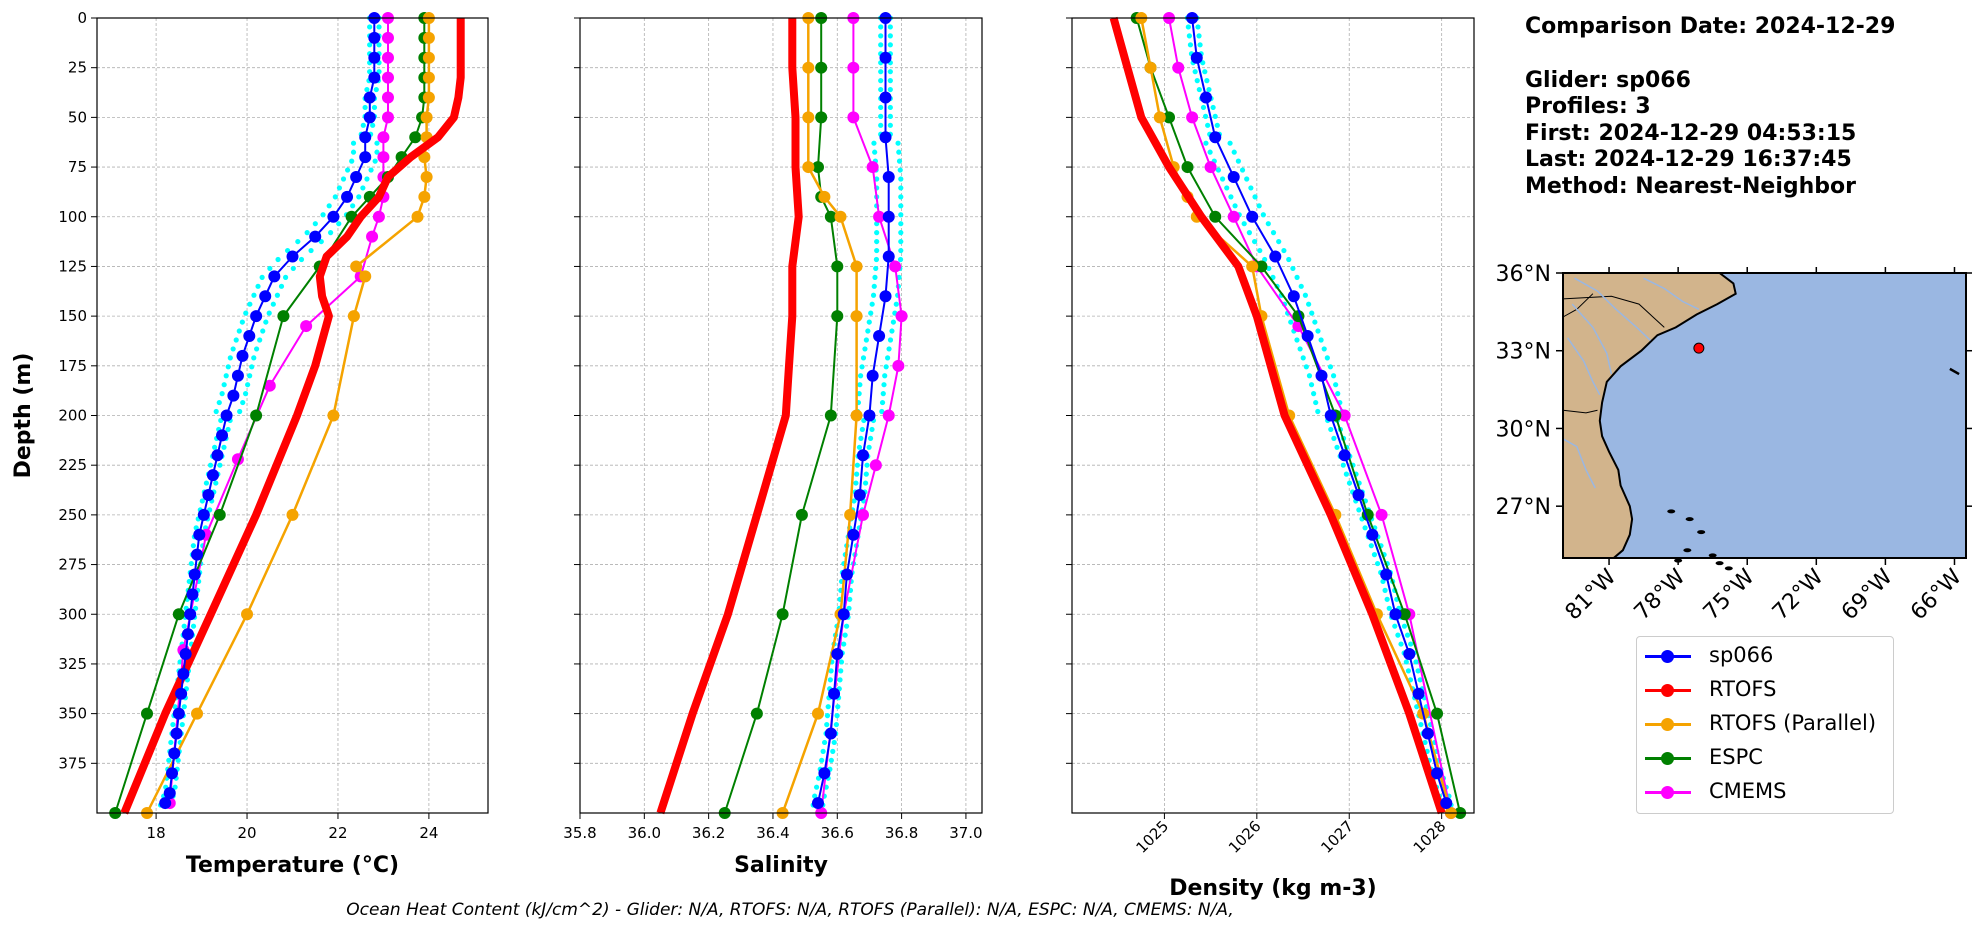 The image size is (1978, 934). What do you see at coordinates (72, 217) in the screenshot?
I see `y-tick-label: 100` at bounding box center [72, 217].